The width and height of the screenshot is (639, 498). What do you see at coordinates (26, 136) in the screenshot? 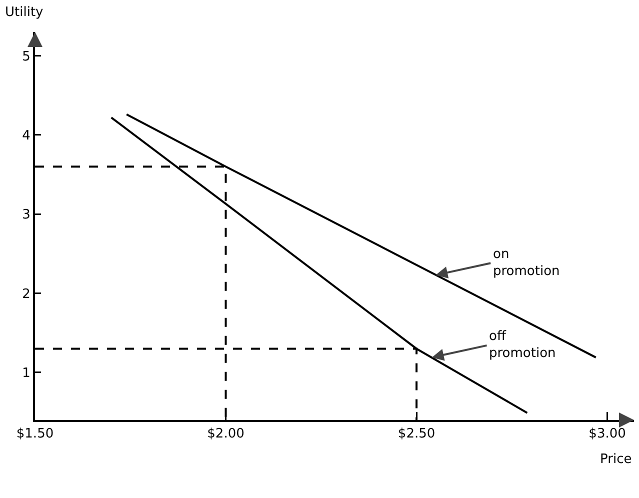
I see `y-tick-label: 4` at bounding box center [26, 136].